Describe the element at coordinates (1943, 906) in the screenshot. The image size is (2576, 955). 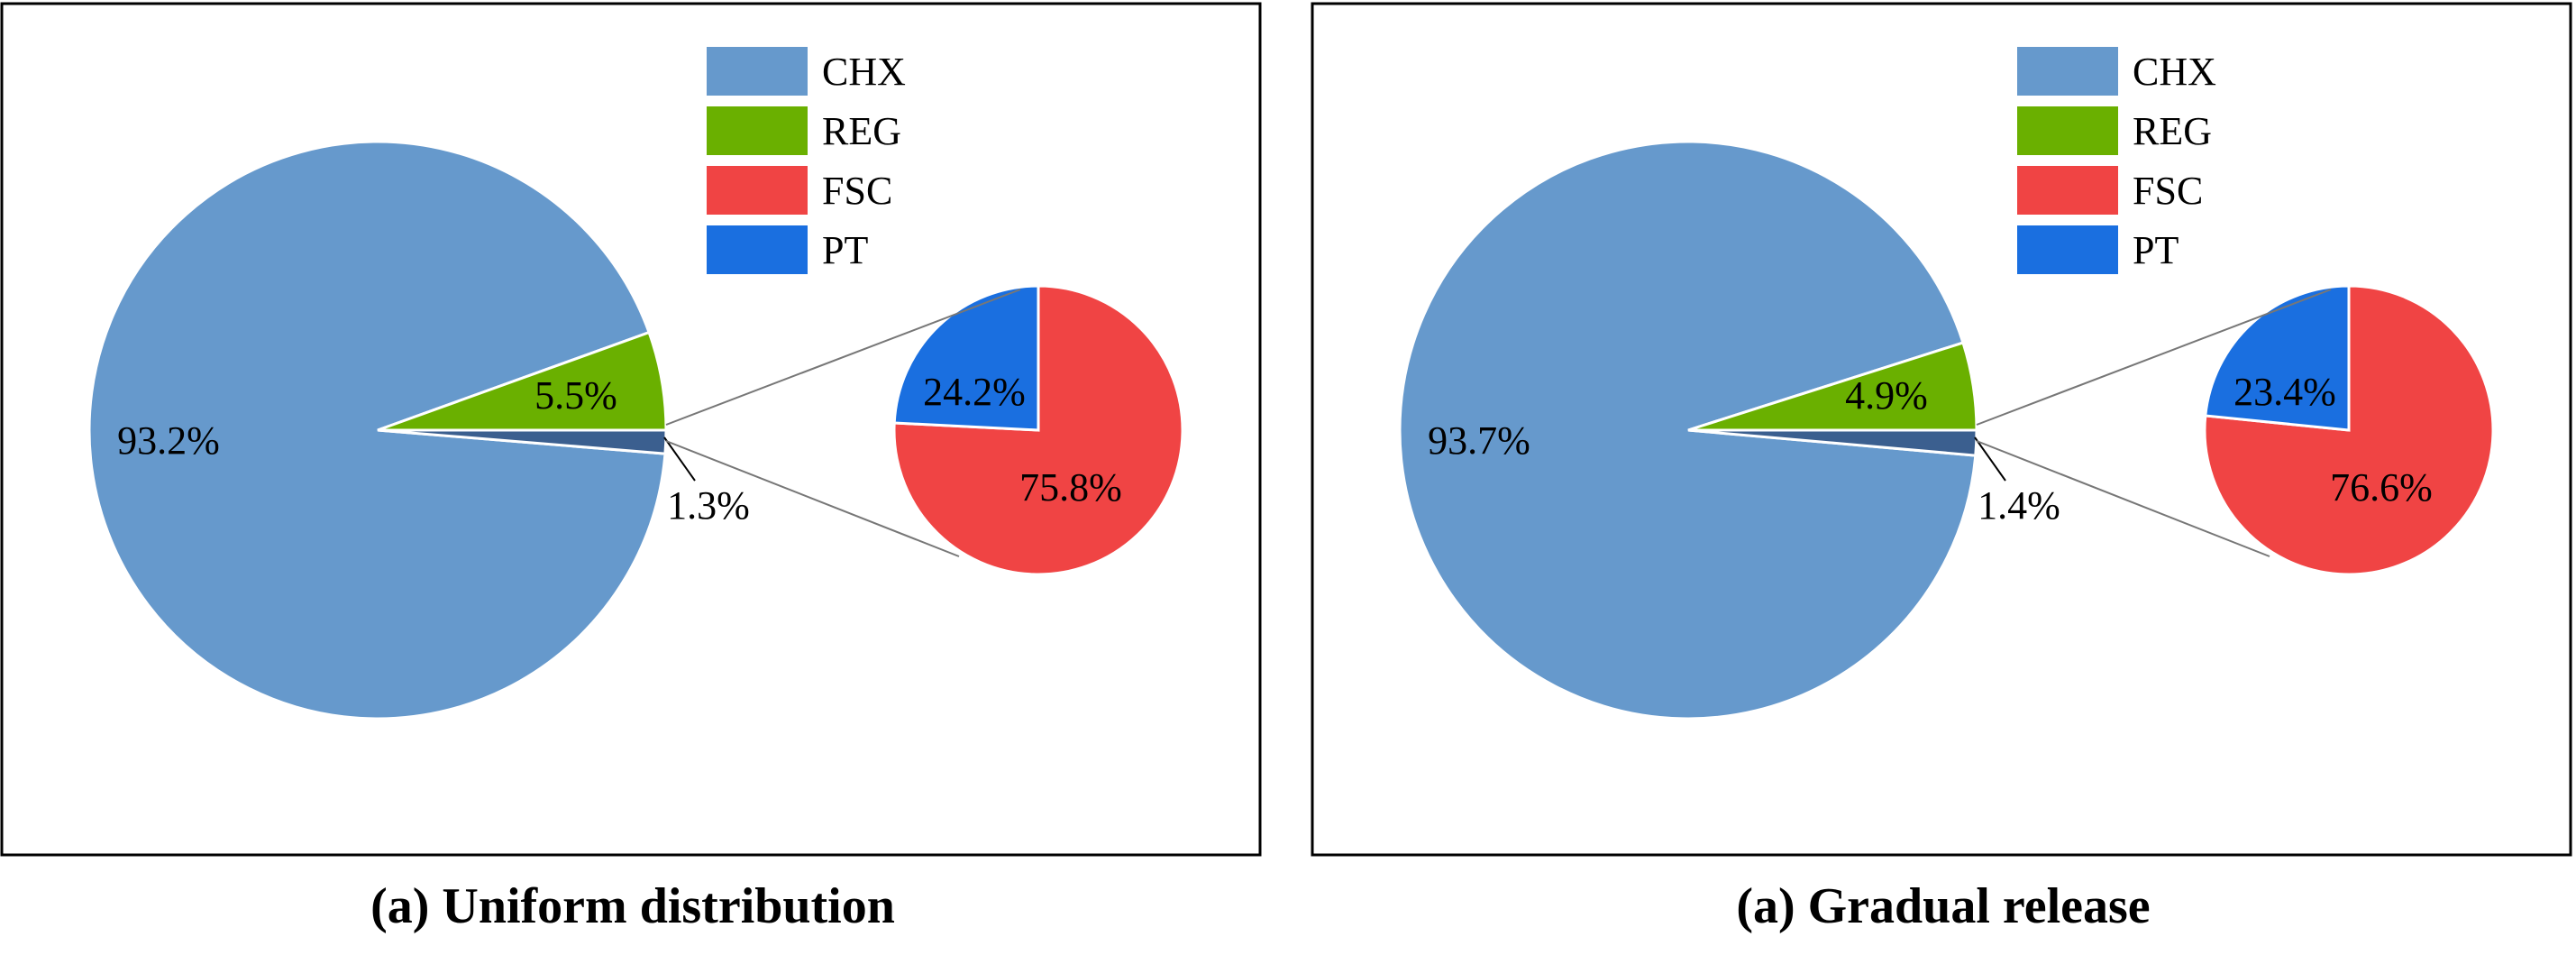
I see `chart-caption-gradual: (a) Gradual release` at that location.